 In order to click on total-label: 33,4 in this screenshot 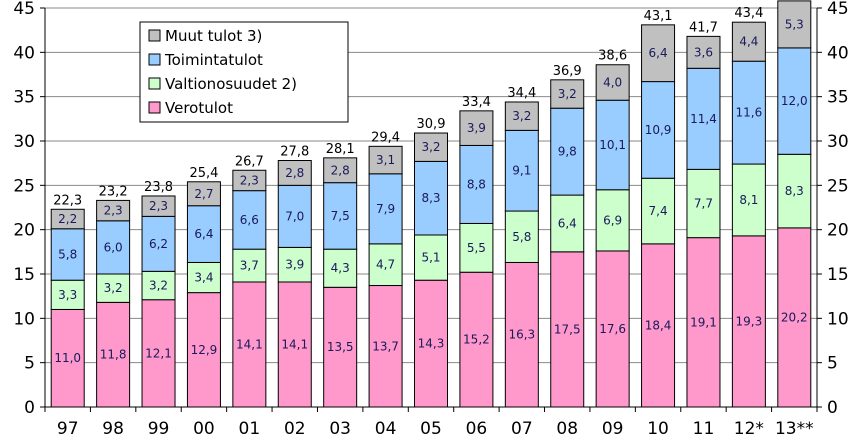, I will do `click(476, 102)`.